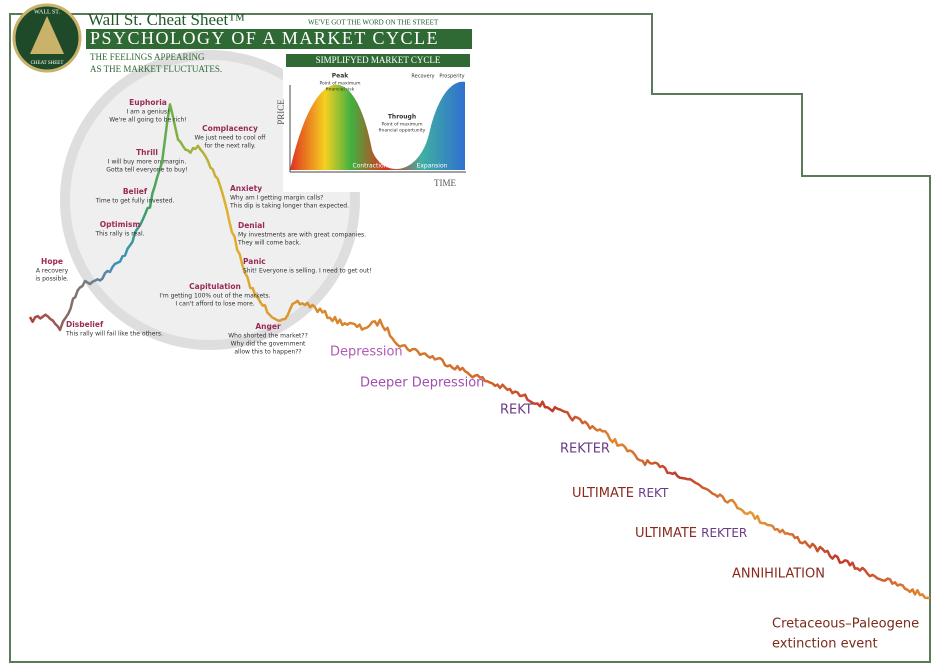 Image resolution: width=932 pixels, height=667 pixels. Describe the element at coordinates (47, 63) in the screenshot. I see `logo-text: CHEAT SHEET` at that location.